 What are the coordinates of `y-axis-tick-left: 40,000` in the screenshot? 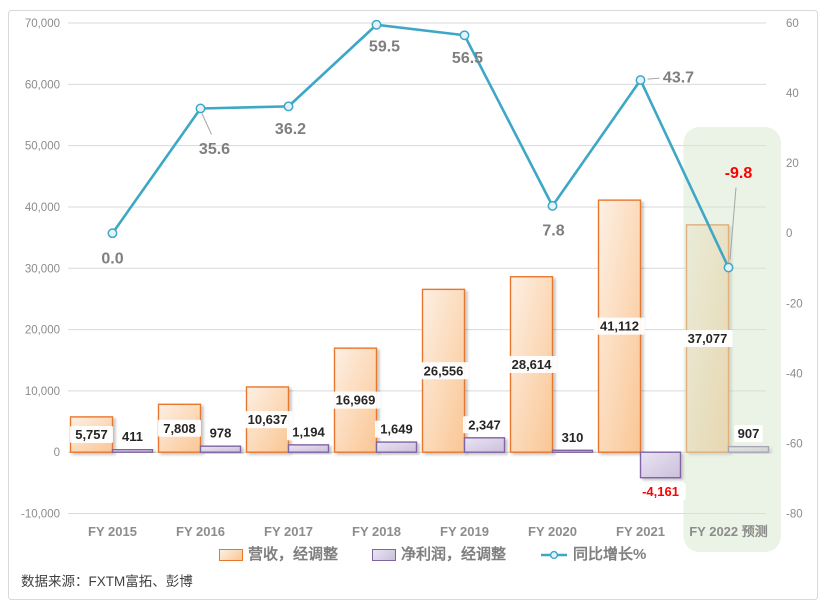 It's located at (42, 208).